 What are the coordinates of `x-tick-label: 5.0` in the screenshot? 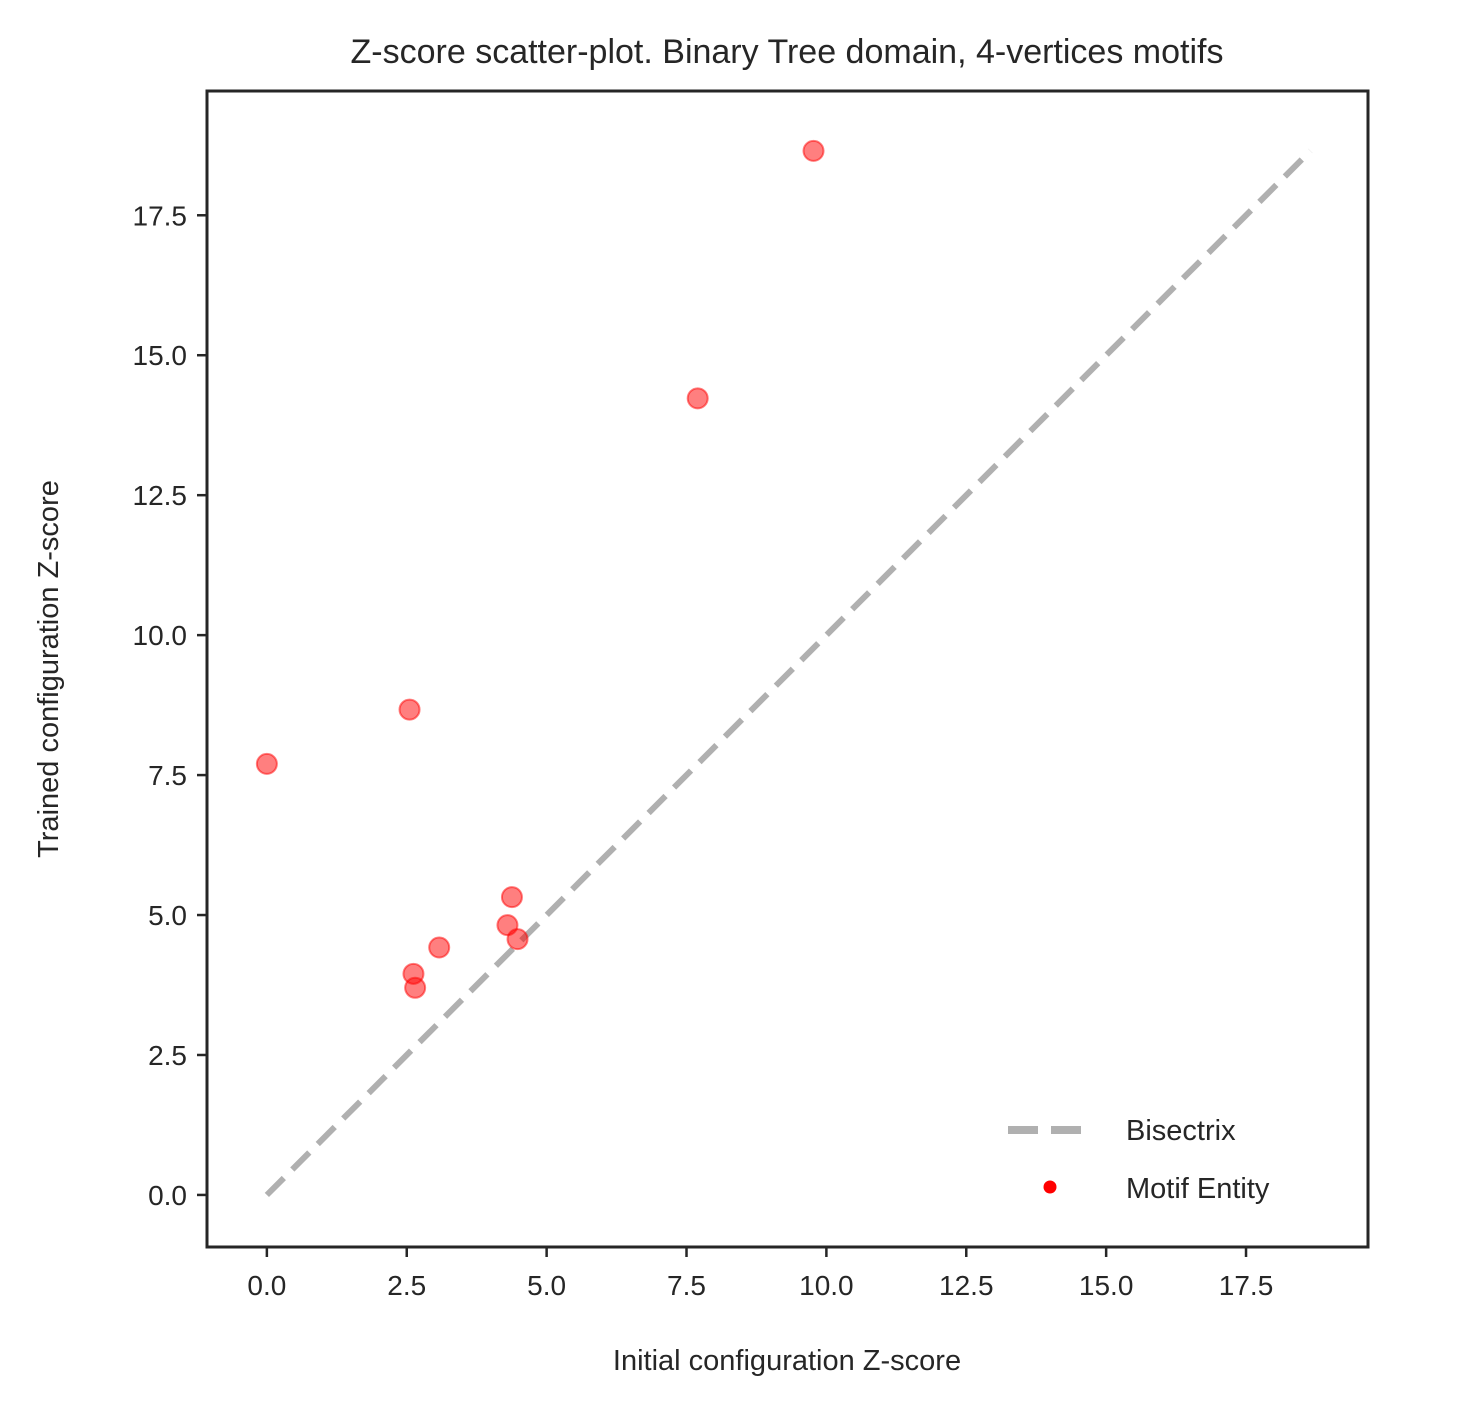 It's located at (546, 1285).